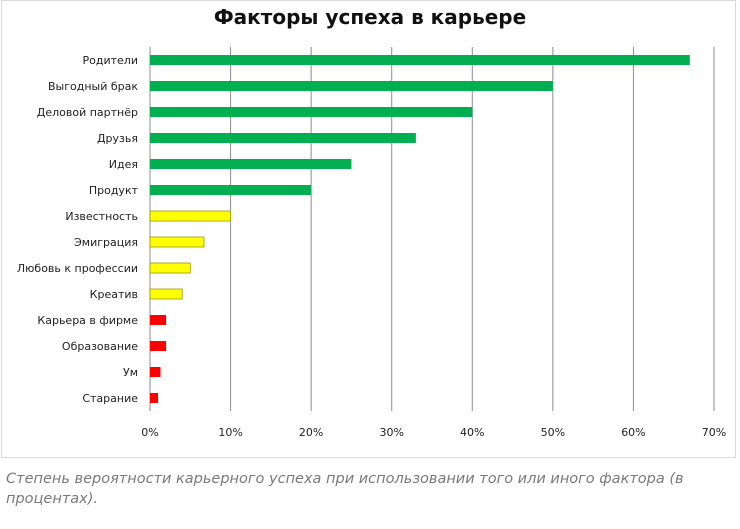 This screenshot has width=740, height=529. I want to click on category-label: Любовь к профессии, so click(77, 268).